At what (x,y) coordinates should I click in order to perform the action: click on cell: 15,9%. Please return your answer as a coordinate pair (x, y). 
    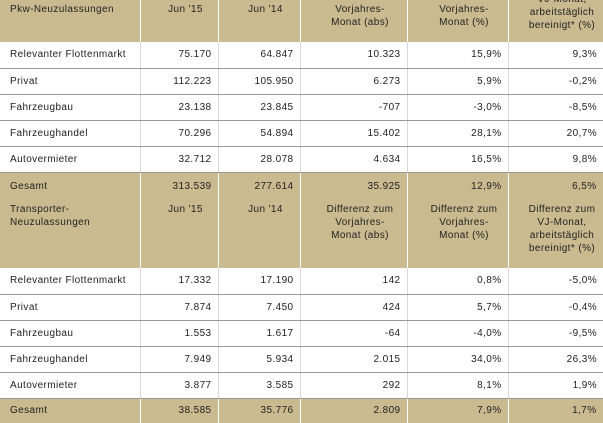
    Looking at the image, I should click on (458, 55).